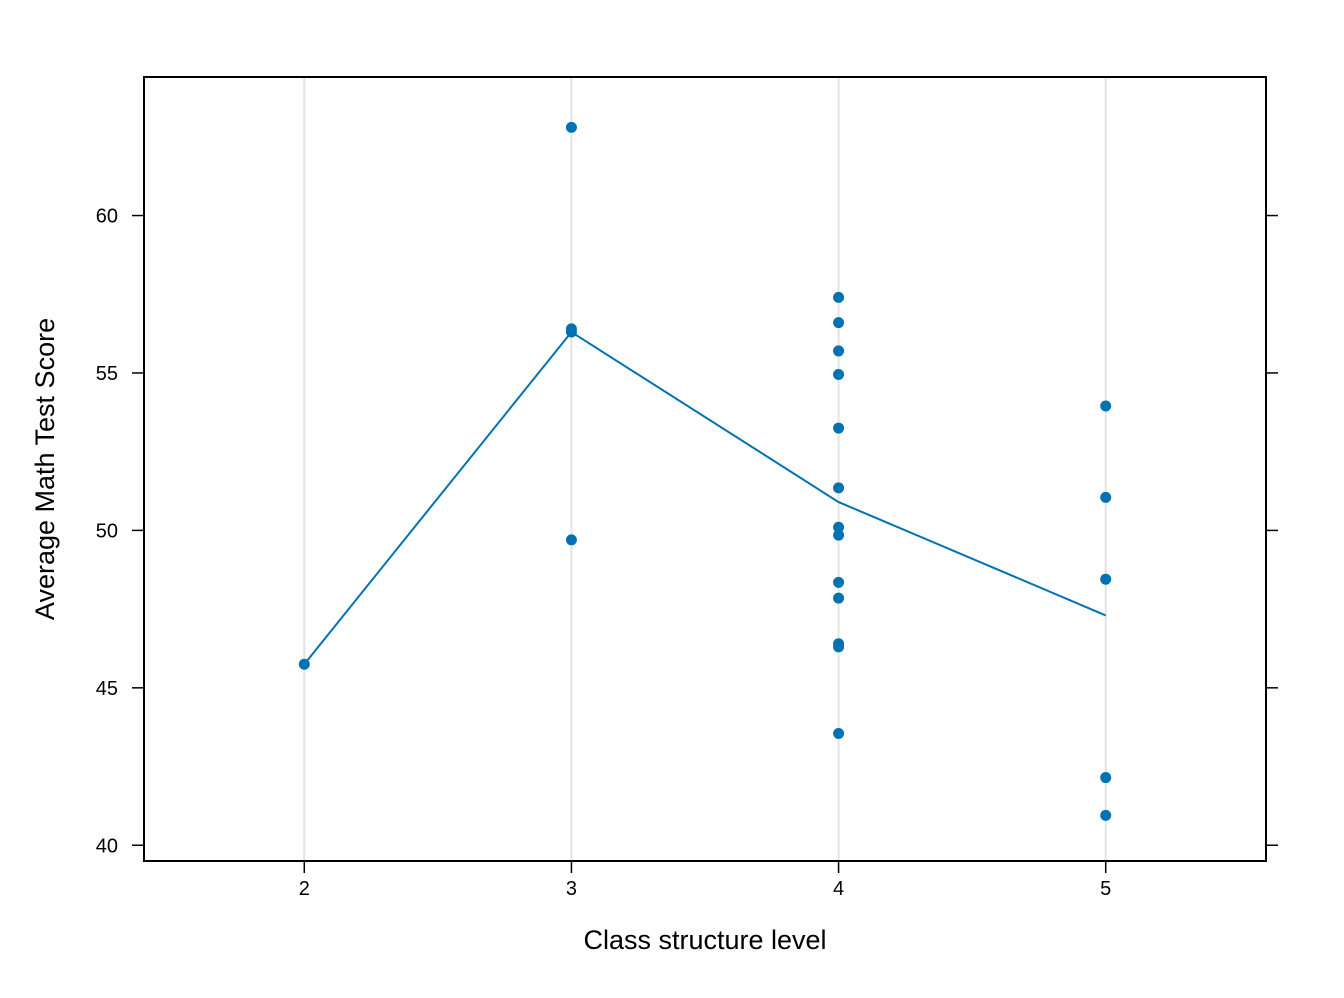 The width and height of the screenshot is (1344, 998). What do you see at coordinates (1105, 889) in the screenshot?
I see `x-tick-label-3: 5` at bounding box center [1105, 889].